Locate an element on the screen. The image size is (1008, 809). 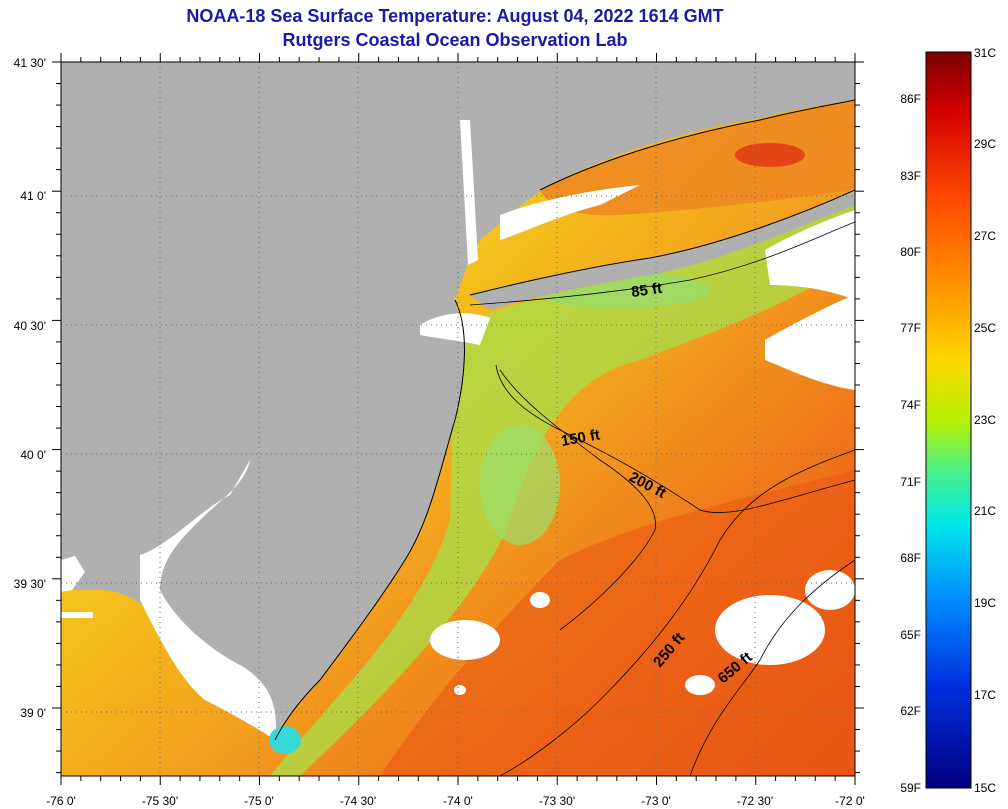
lon-label: -72 0' is located at coordinates (850, 801).